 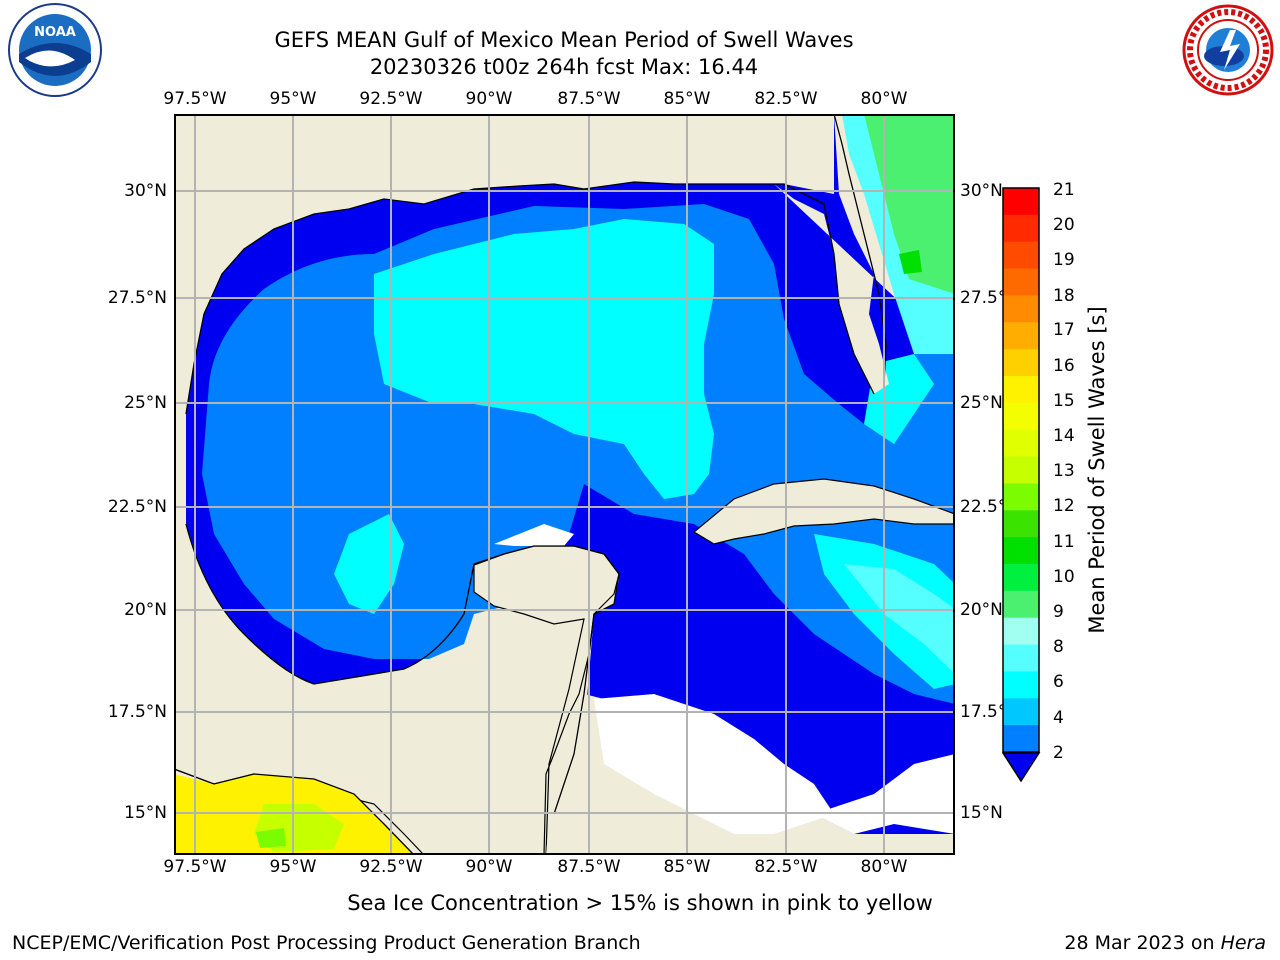 I want to click on lon-label-top: 90°W, so click(x=489, y=99).